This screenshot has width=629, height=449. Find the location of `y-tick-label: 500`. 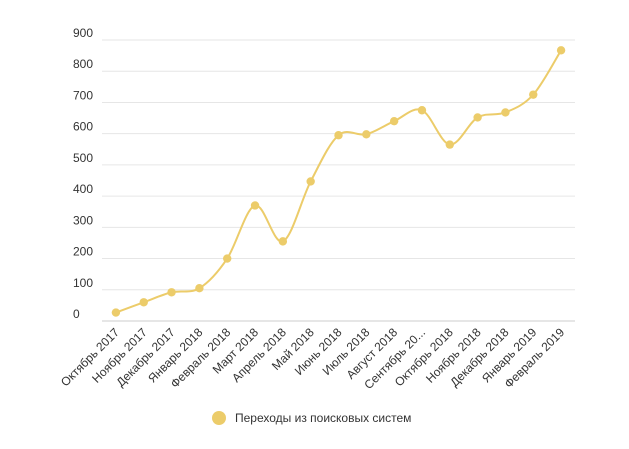

y-tick-label: 500 is located at coordinates (83, 158).